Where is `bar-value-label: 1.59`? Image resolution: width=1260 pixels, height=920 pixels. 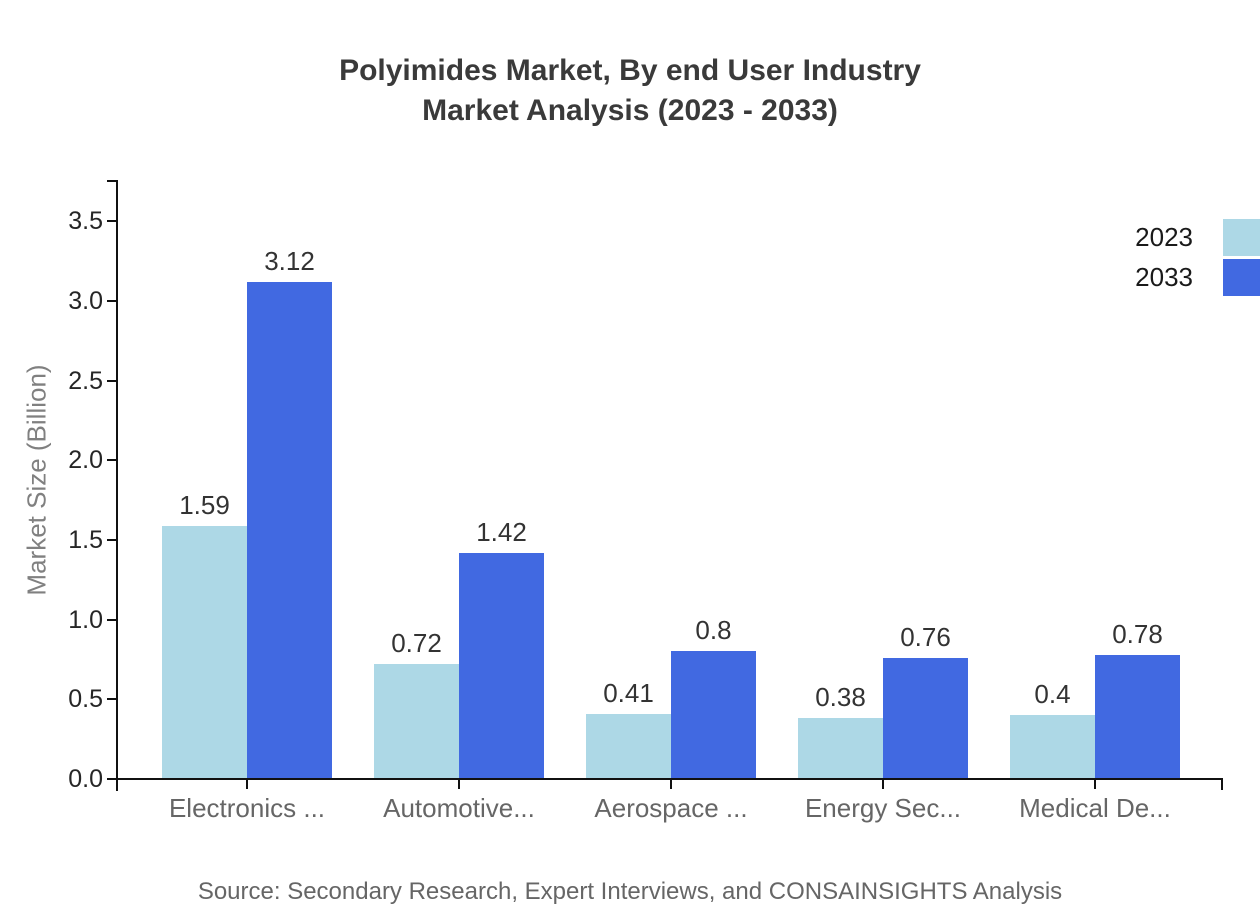
bar-value-label: 1.59 is located at coordinates (204, 505).